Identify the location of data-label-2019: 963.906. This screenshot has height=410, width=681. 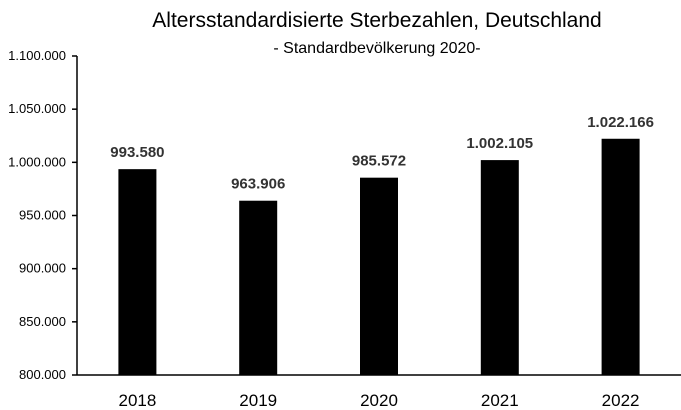
(258, 184).